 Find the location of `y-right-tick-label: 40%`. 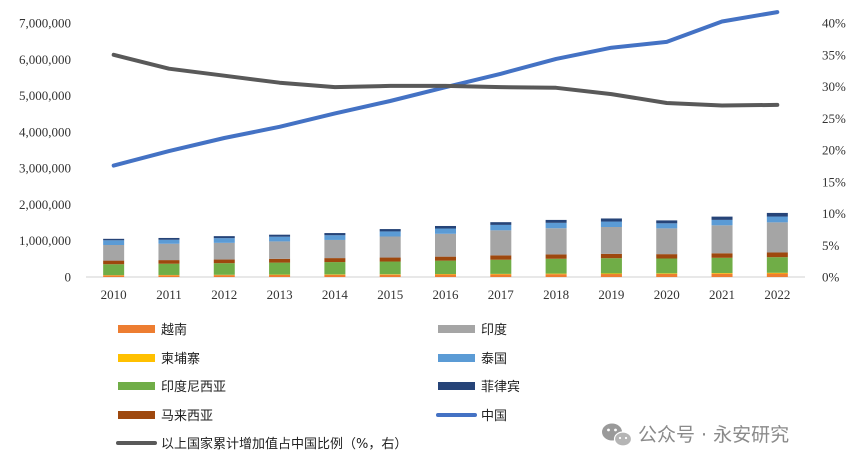

y-right-tick-label: 40% is located at coordinates (834, 23).